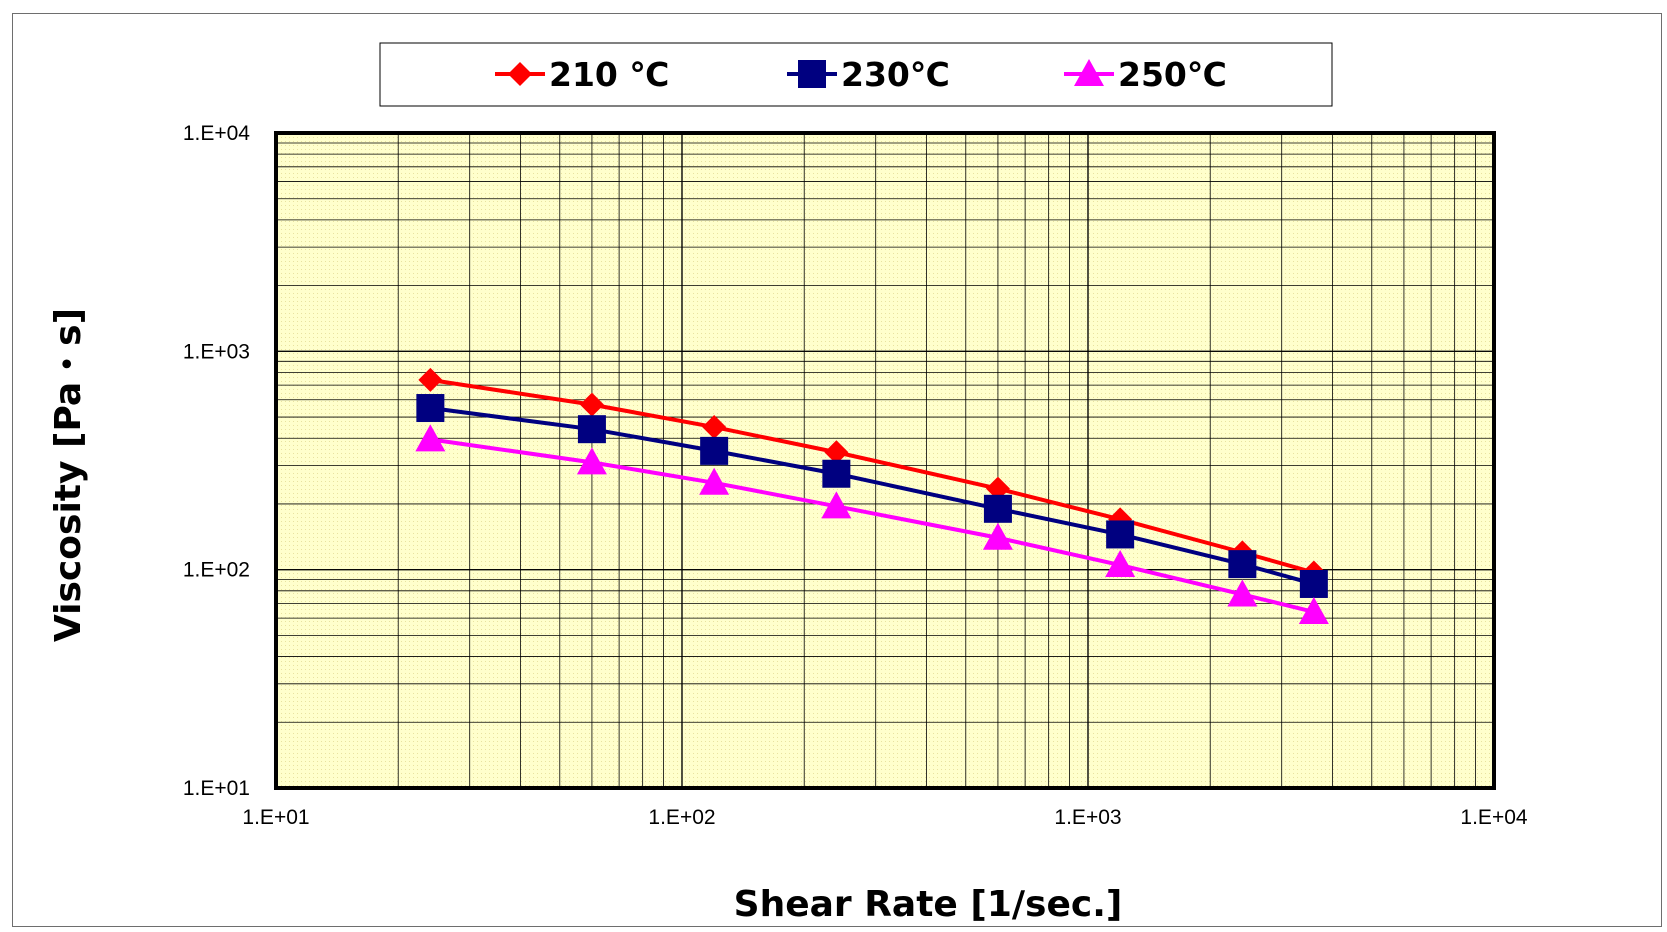 The image size is (1667, 932). I want to click on x-tick-label: 1.E+03, so click(1087, 817).